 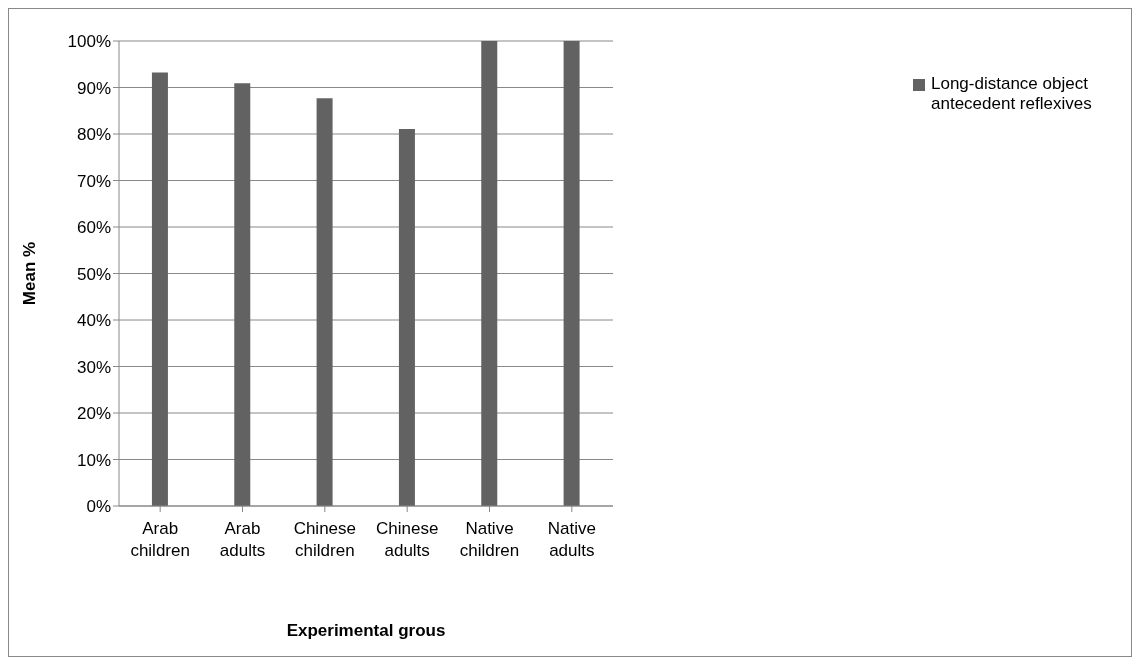 What do you see at coordinates (93, 135) in the screenshot?
I see `y-tick-label: 80%` at bounding box center [93, 135].